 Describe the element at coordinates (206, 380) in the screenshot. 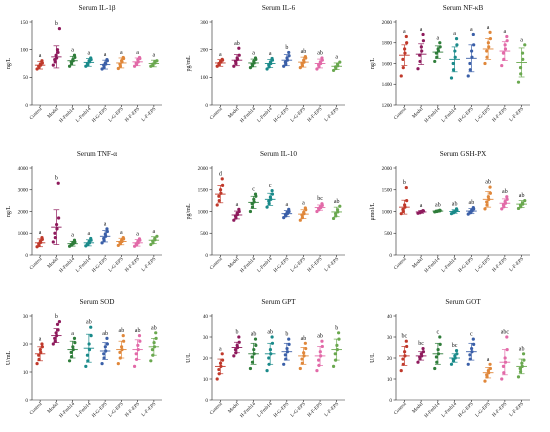

I see `y-tick-label: 10` at that location.